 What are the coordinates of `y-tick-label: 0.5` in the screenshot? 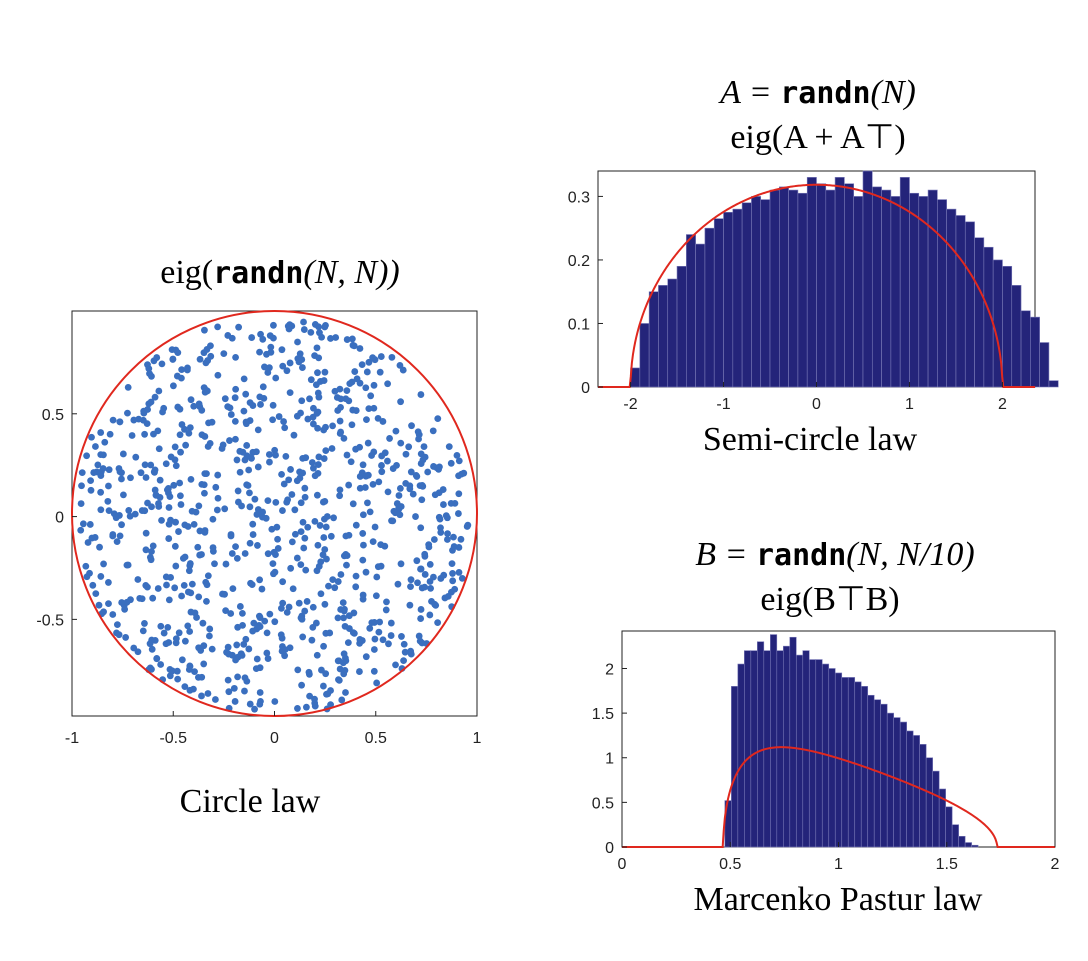 It's located at (603, 803).